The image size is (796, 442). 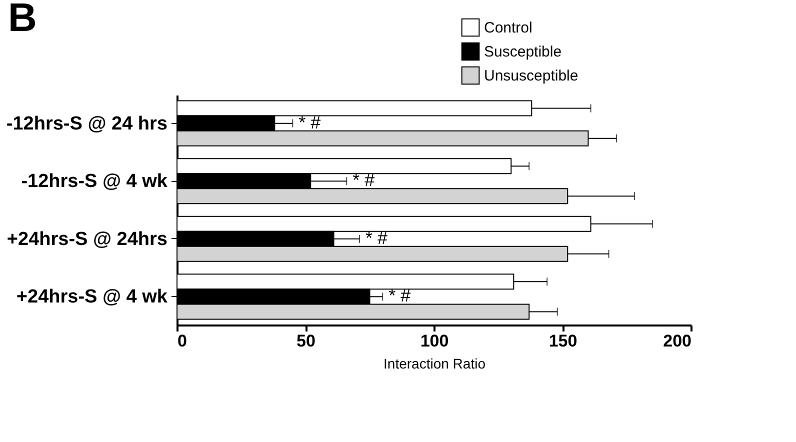 I want to click on chart-title: B, so click(x=22, y=20).